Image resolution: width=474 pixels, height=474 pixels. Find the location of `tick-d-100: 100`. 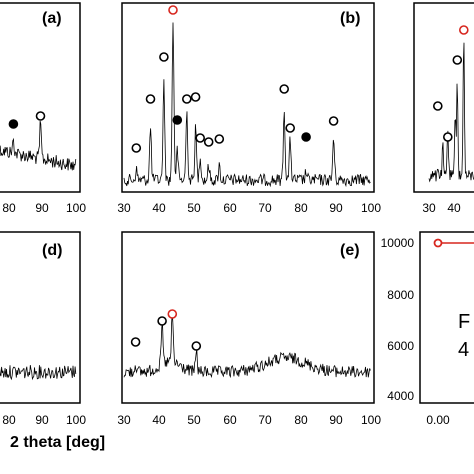

tick-d-100: 100 is located at coordinates (76, 420).